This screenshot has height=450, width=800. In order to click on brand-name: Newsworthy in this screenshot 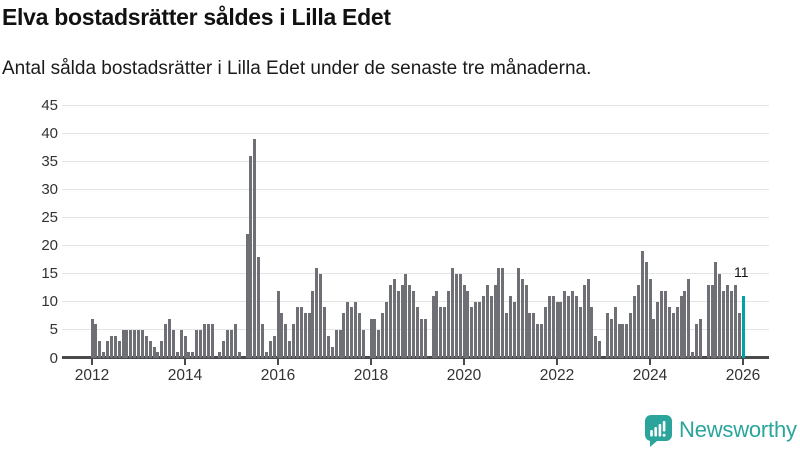, I will do `click(738, 429)`.